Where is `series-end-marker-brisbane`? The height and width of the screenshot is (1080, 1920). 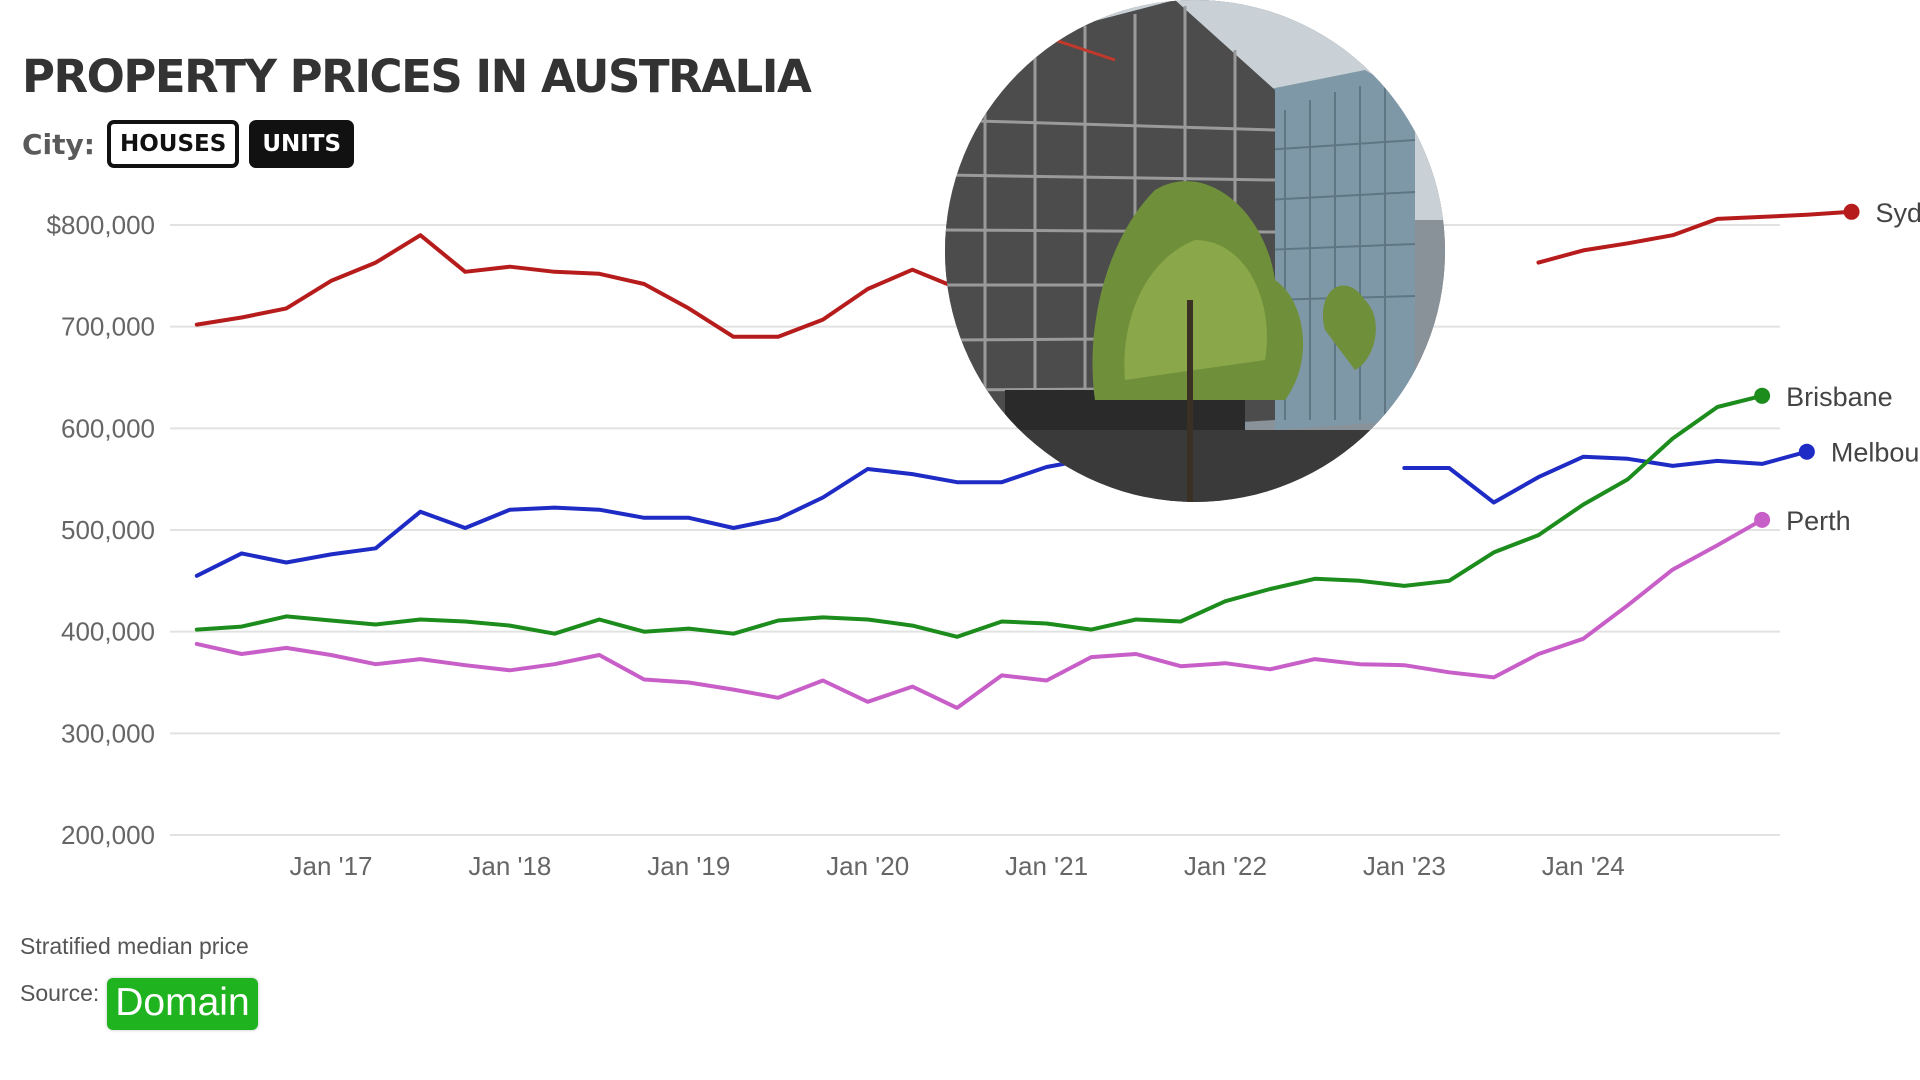
series-end-marker-brisbane is located at coordinates (1762, 395).